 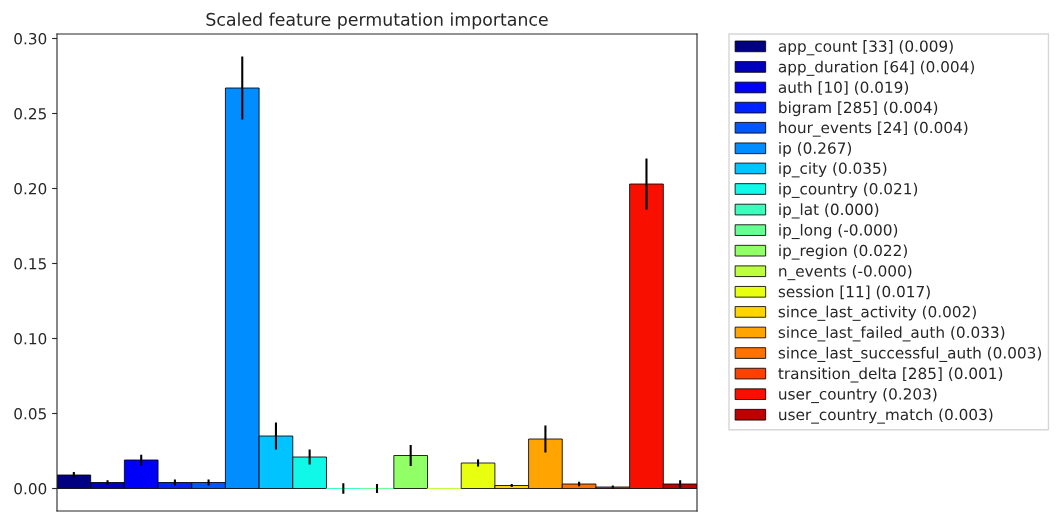 What do you see at coordinates (886, 416) in the screenshot?
I see `legend-label: user_country_match (0.003)` at bounding box center [886, 416].